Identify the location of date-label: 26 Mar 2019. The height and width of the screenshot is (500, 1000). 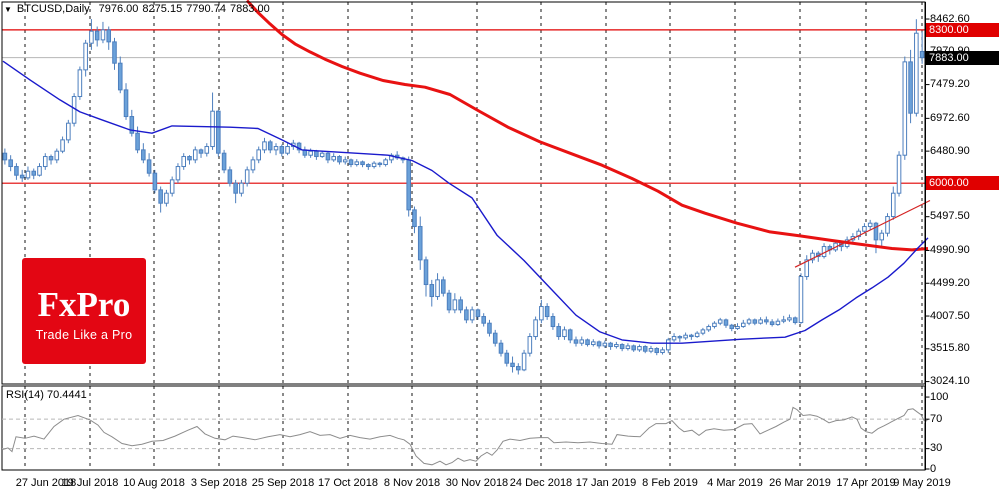
(800, 483).